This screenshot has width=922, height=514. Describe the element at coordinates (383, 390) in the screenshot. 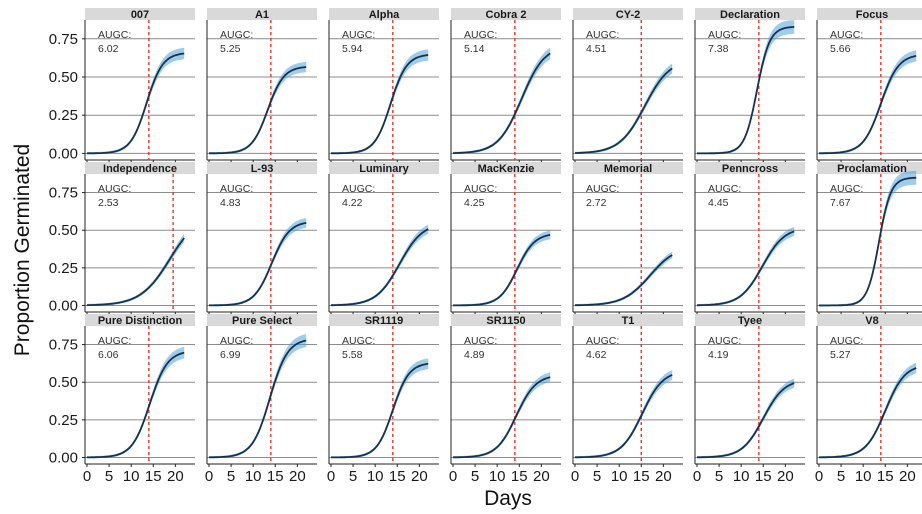

I see `facet-panel: SR1119 AUGC: 5.58` at that location.